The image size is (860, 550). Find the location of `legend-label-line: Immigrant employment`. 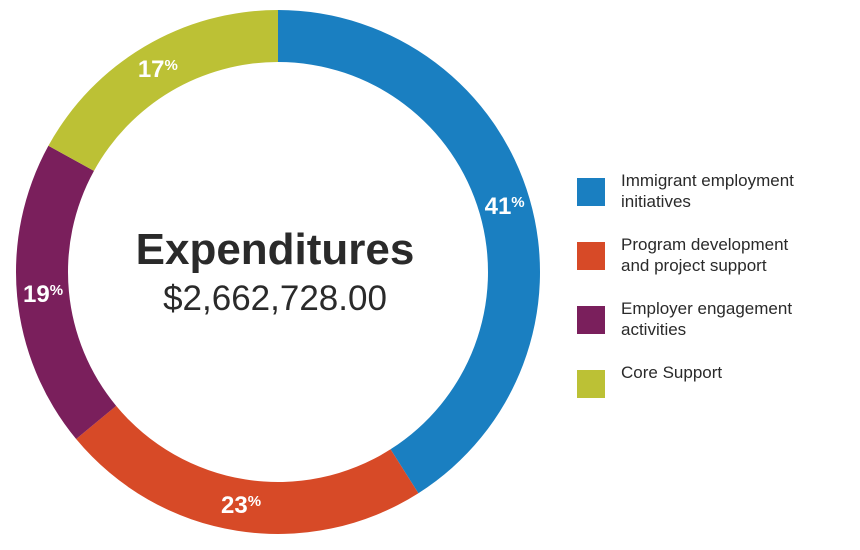

legend-label-line: Immigrant employment is located at coordinates (707, 180).